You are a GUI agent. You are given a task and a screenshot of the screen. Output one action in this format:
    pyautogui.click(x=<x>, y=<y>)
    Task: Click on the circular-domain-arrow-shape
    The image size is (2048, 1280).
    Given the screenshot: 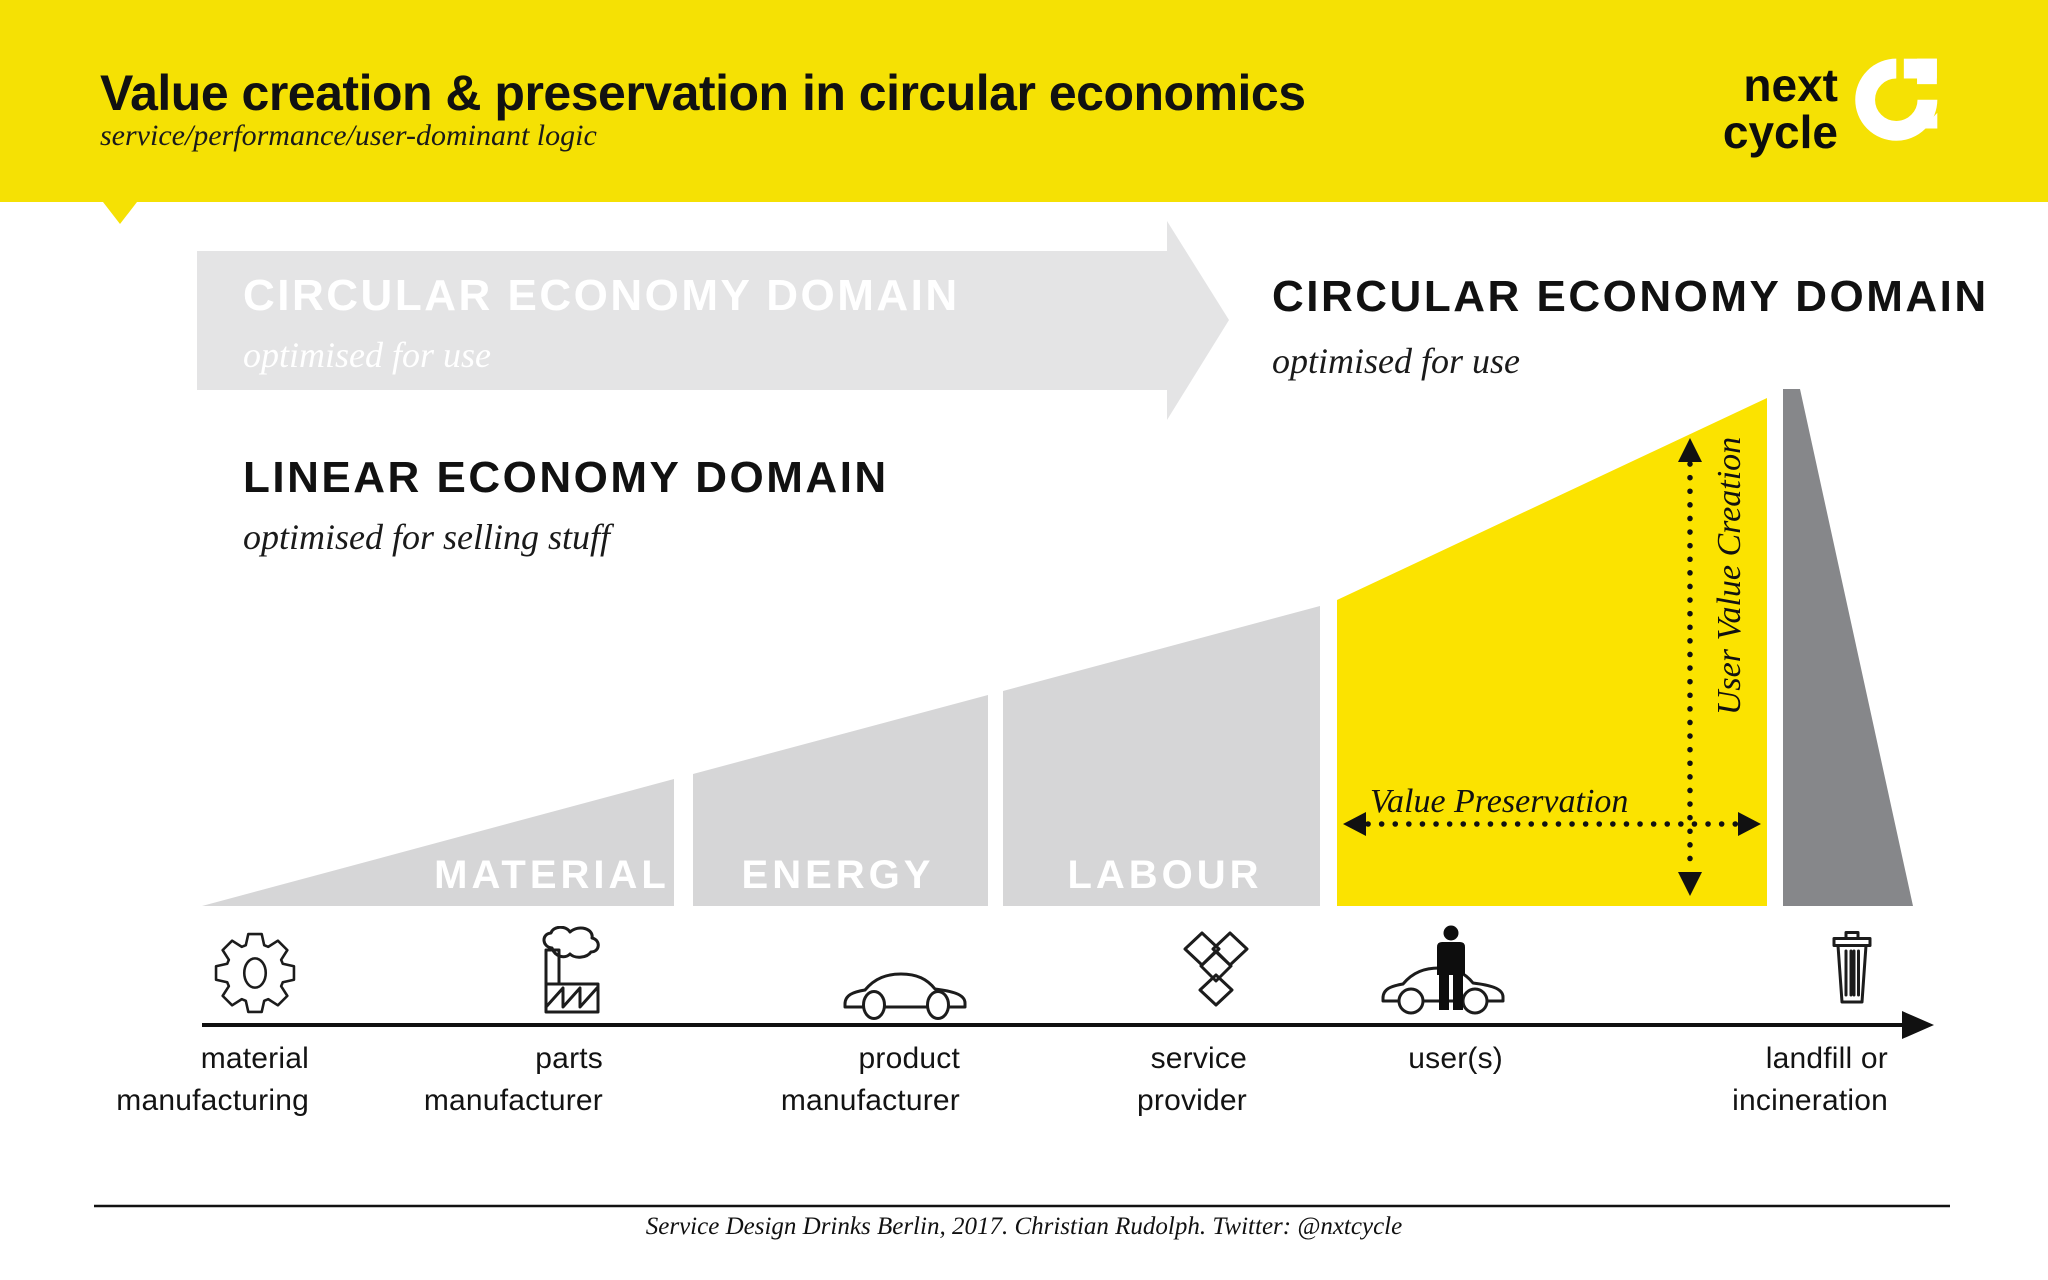 What is the action you would take?
    pyautogui.click(x=713, y=320)
    